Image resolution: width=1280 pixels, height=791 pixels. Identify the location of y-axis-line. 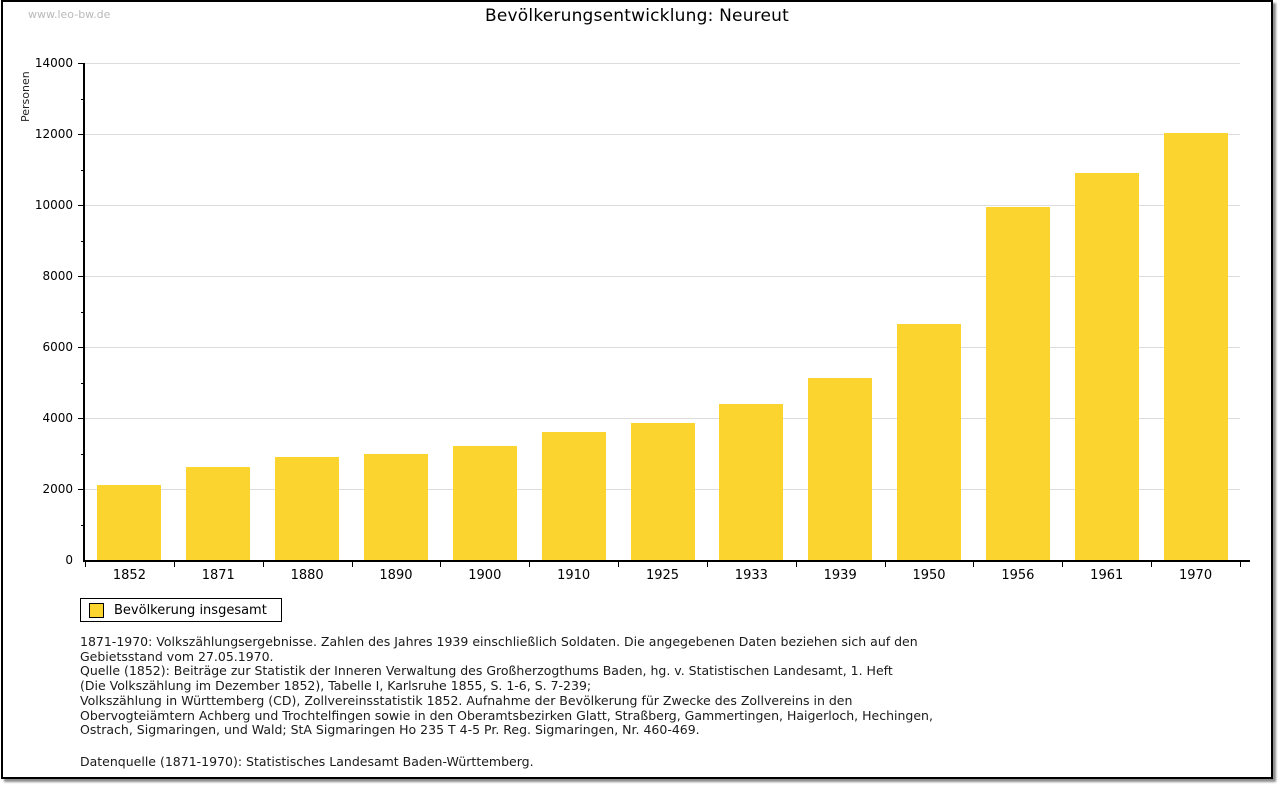
(84, 312).